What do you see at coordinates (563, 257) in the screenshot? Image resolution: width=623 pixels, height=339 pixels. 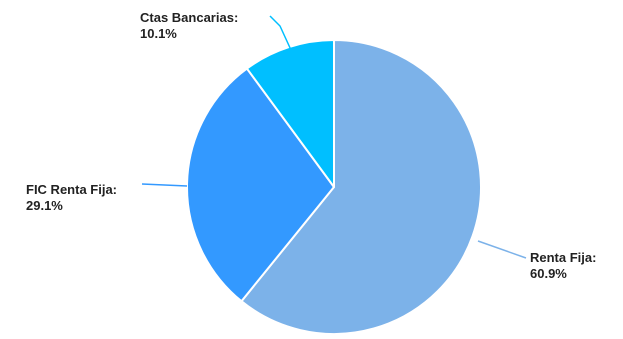 I see `slice-label-name: Renta Fija:` at bounding box center [563, 257].